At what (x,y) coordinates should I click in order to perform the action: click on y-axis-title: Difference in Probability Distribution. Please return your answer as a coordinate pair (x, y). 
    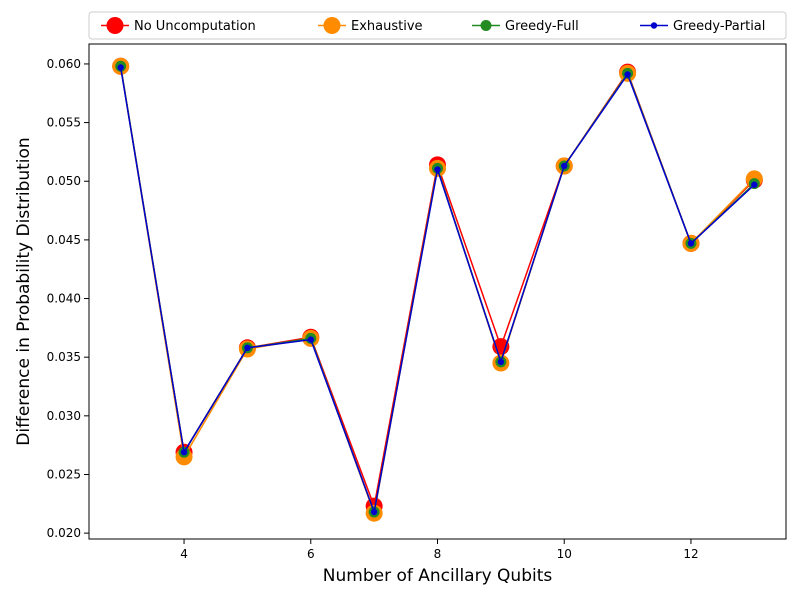
    Looking at the image, I should click on (24, 291).